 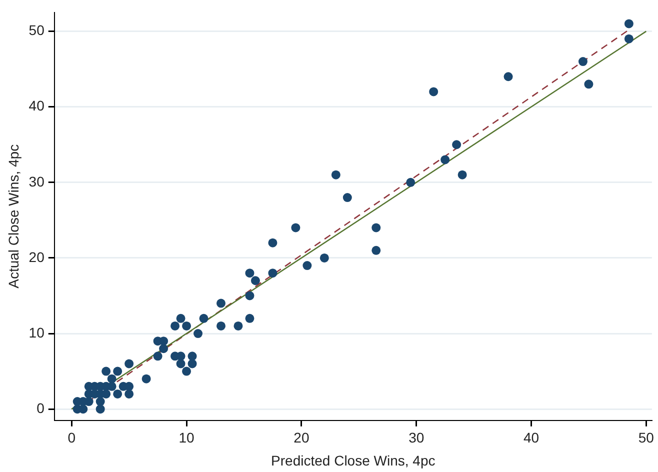 What do you see at coordinates (36, 181) in the screenshot?
I see `y-tick-label: 30` at bounding box center [36, 181].